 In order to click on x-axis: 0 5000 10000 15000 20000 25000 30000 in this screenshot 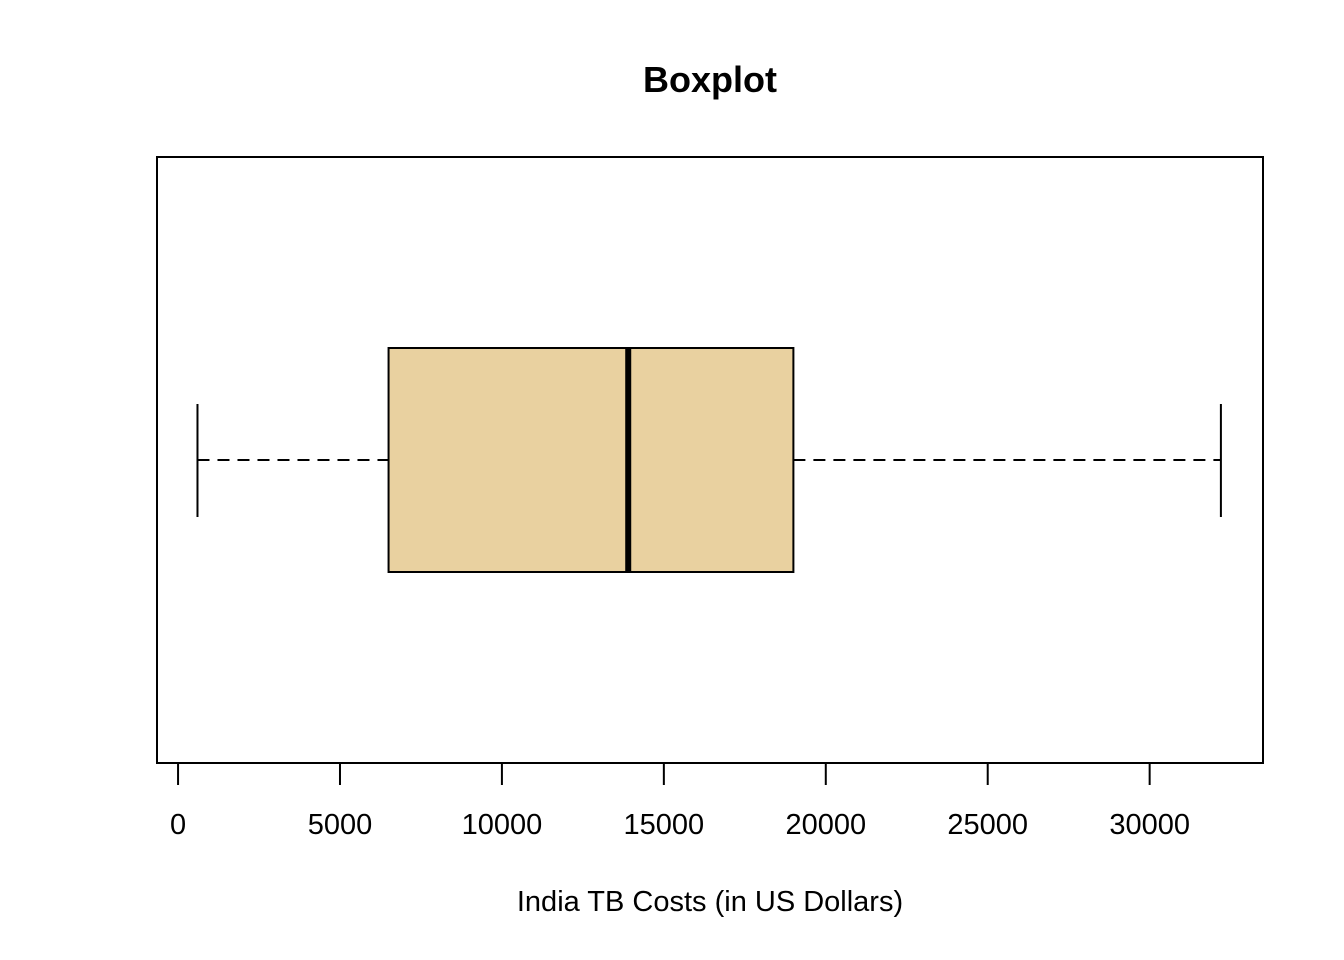, I will do `click(680, 801)`.